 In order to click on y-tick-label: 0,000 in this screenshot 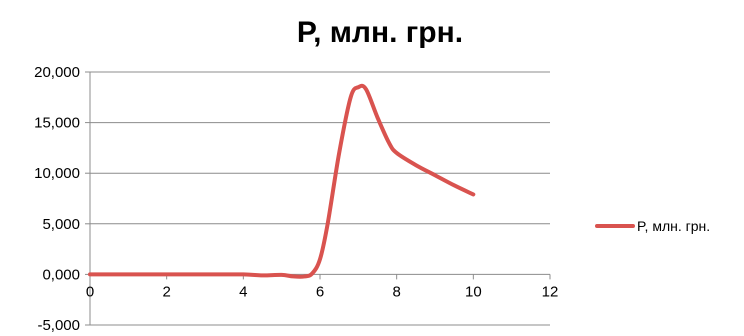, I will do `click(61, 274)`.